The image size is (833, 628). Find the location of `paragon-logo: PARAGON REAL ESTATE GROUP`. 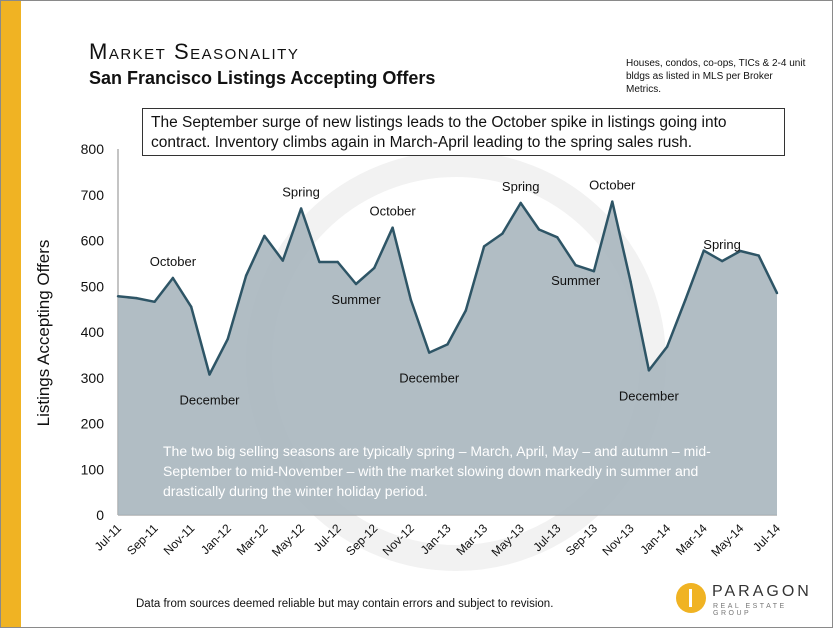

paragon-logo: PARAGON REAL ESTATE GROUP is located at coordinates (751, 599).